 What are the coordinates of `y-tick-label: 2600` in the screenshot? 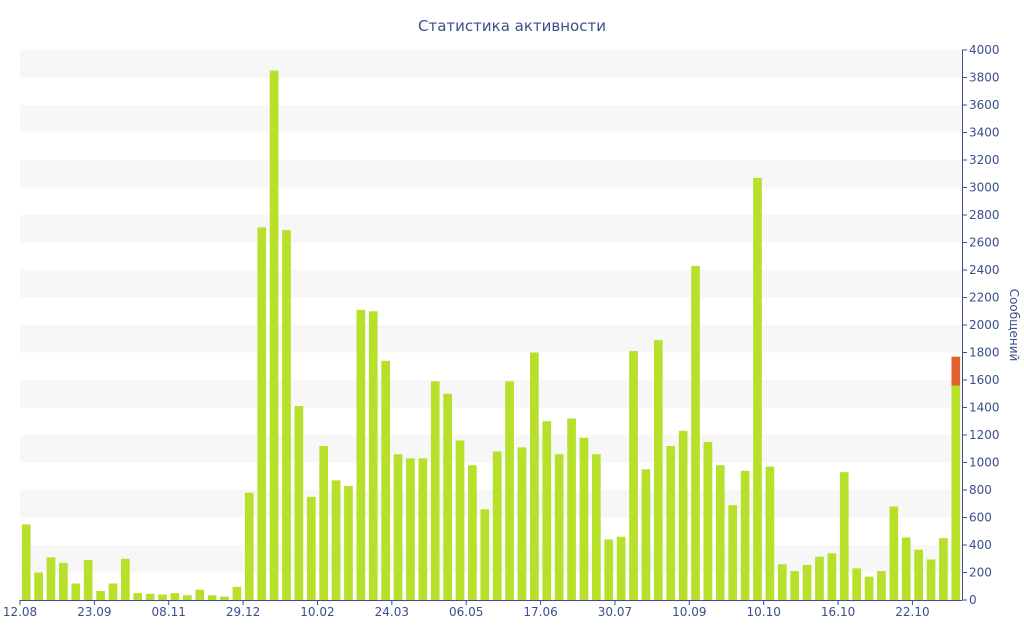 It's located at (984, 243).